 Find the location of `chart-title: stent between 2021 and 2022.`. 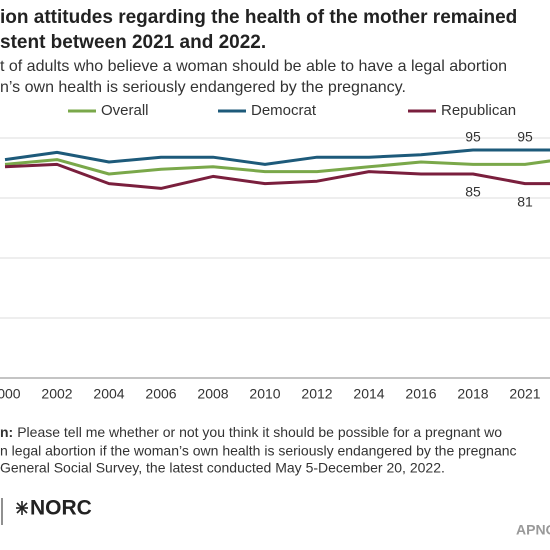

chart-title: stent between 2021 and 2022. is located at coordinates (133, 42).